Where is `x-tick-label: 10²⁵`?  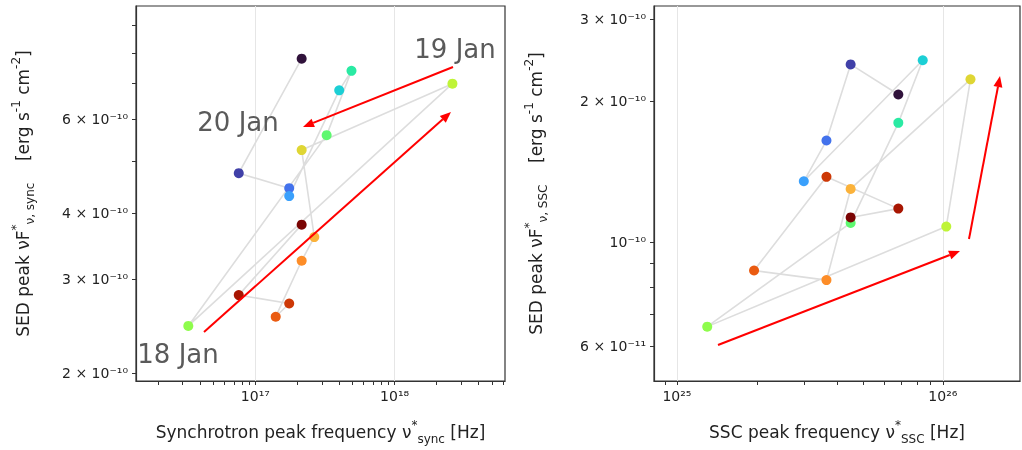 x-tick-label: 10²⁵ is located at coordinates (677, 396).